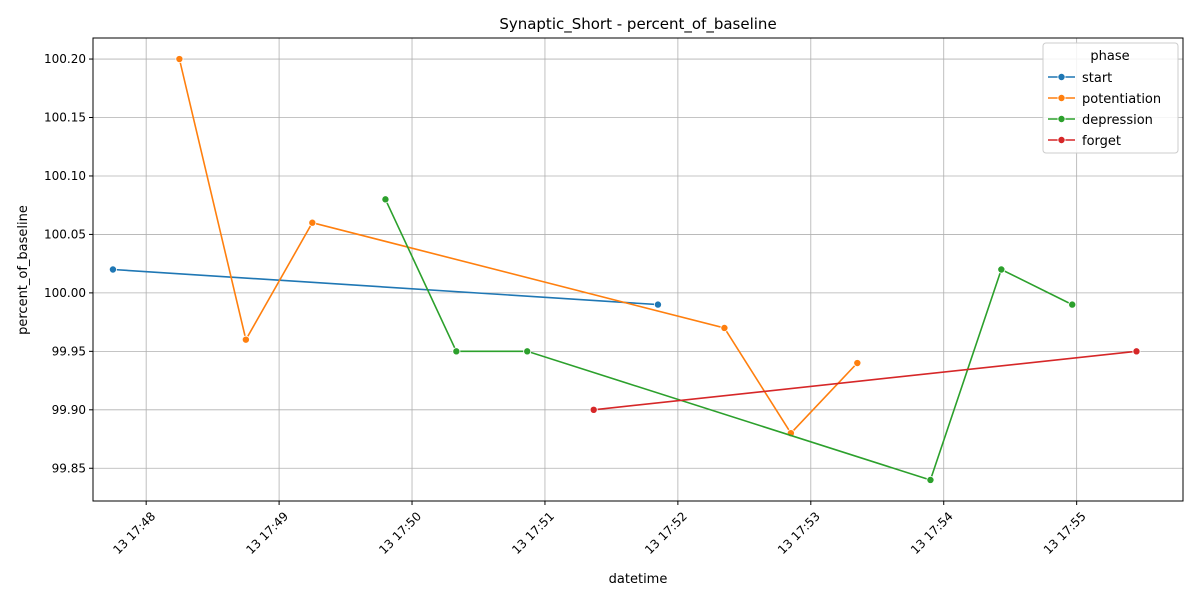 The height and width of the screenshot is (600, 1200). Describe the element at coordinates (65, 59) in the screenshot. I see `y-tick-label: 100.20` at that location.